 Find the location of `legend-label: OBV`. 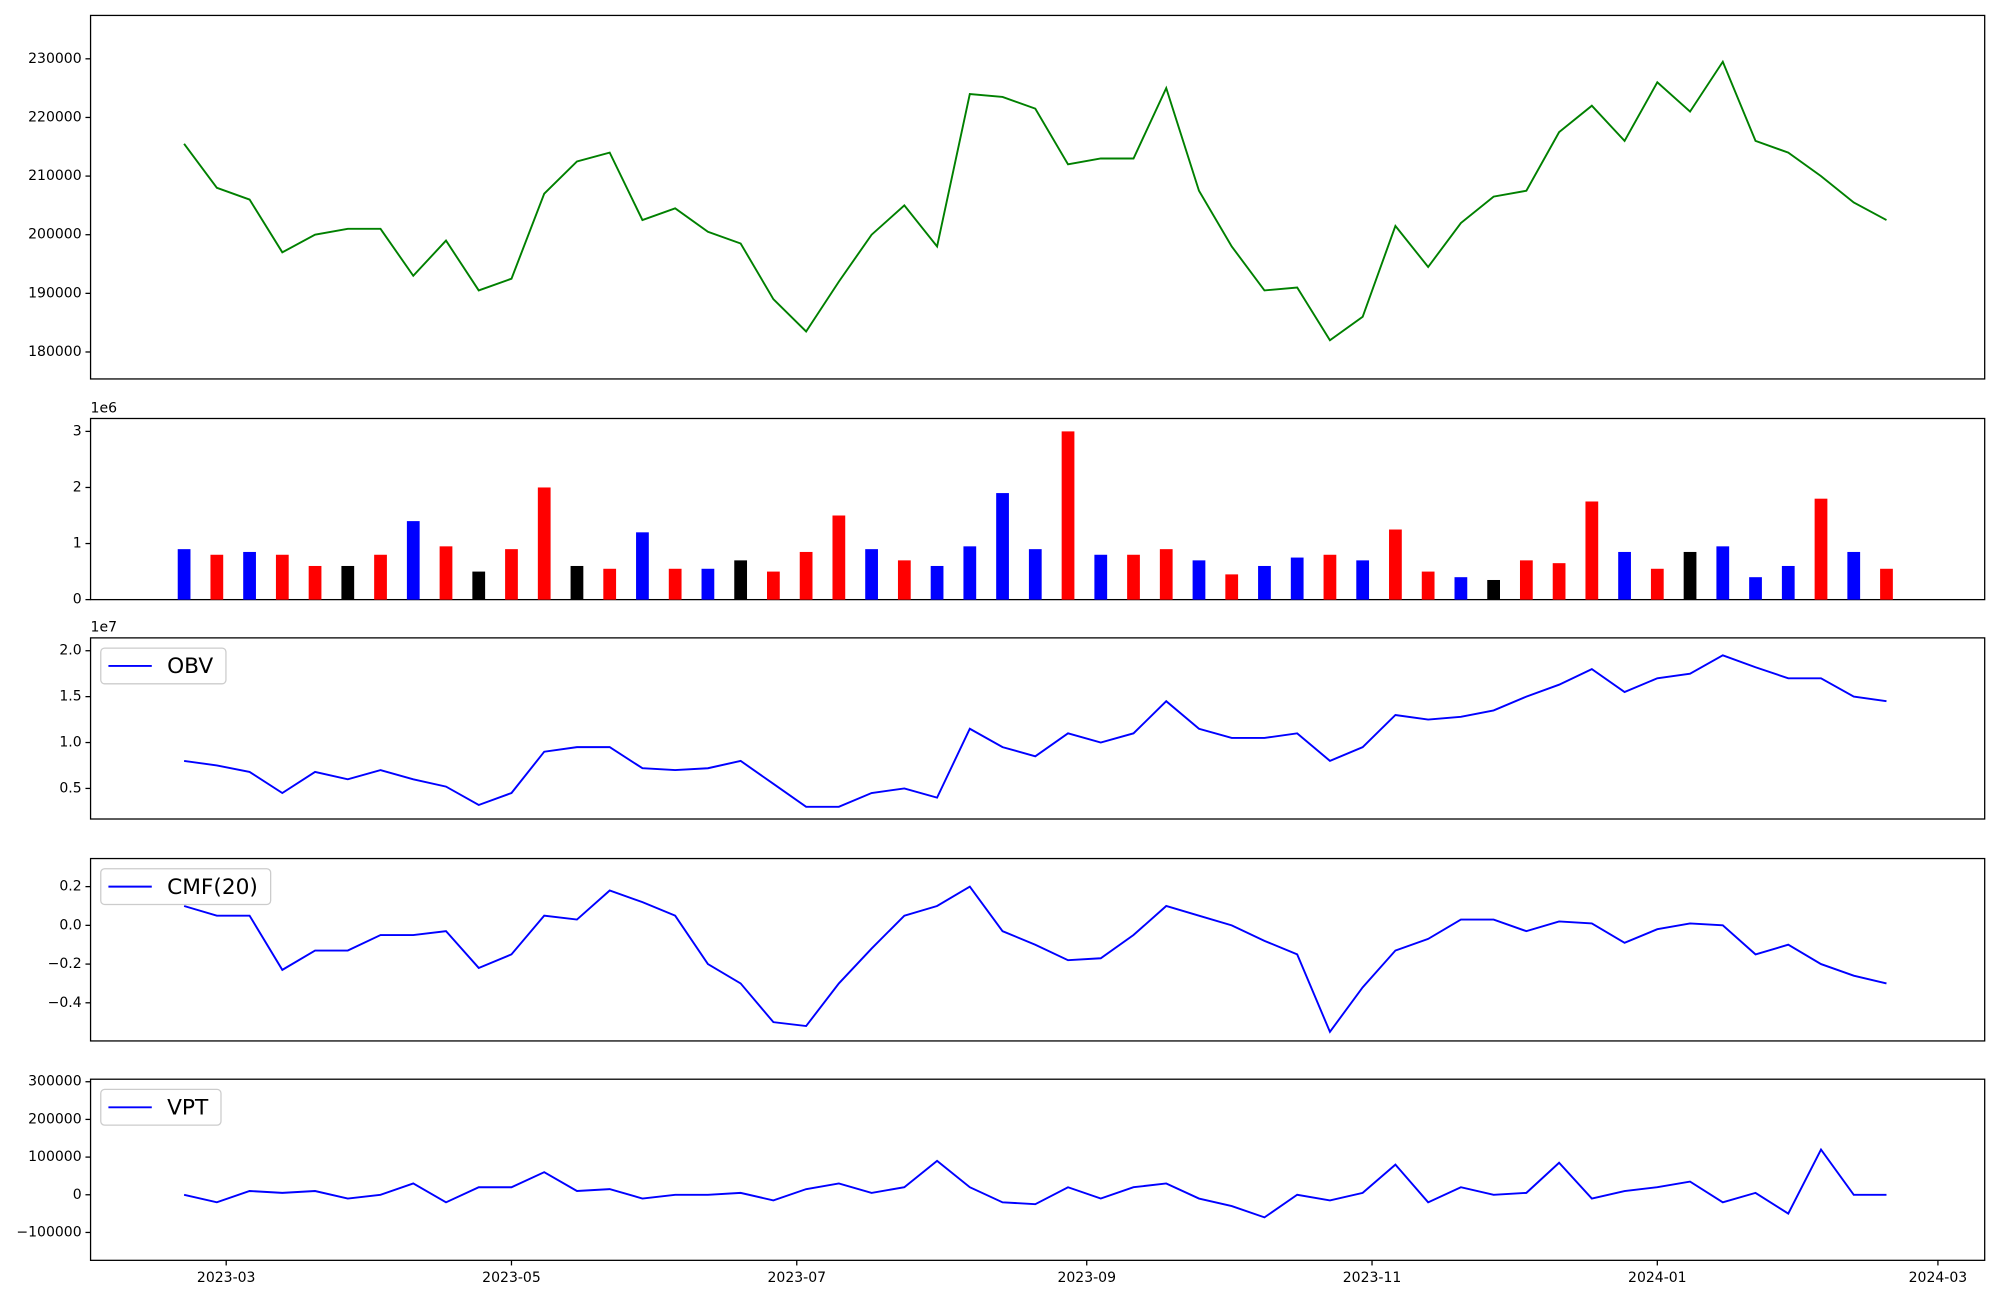

legend-label: OBV is located at coordinates (190, 666).